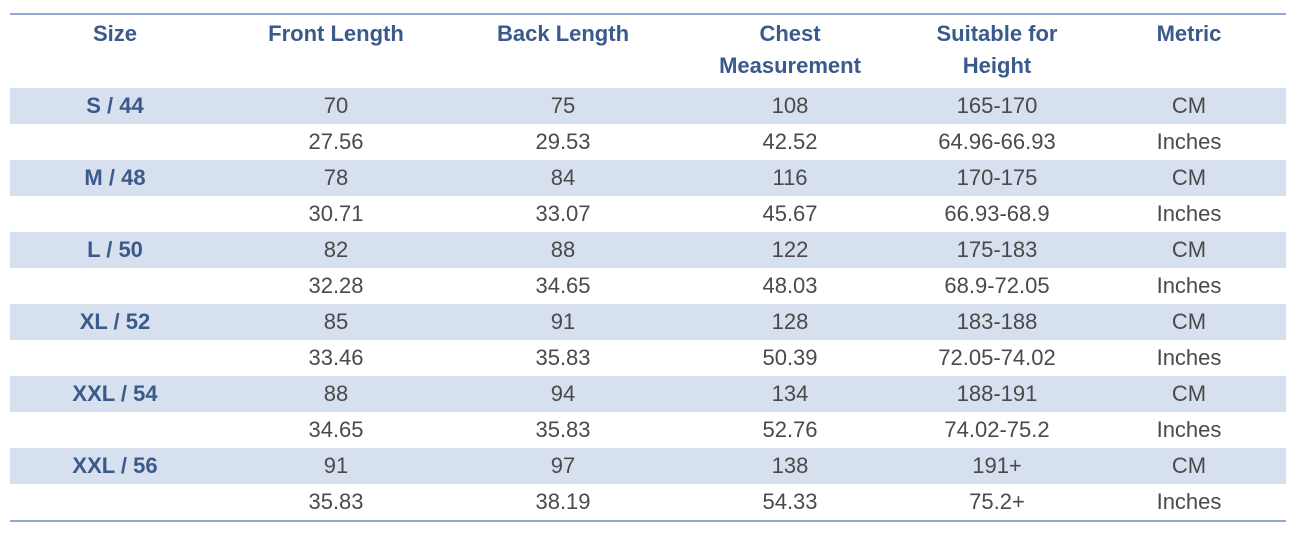 The image size is (1296, 533). What do you see at coordinates (997, 321) in the screenshot?
I see `cm-cell: 183-188` at bounding box center [997, 321].